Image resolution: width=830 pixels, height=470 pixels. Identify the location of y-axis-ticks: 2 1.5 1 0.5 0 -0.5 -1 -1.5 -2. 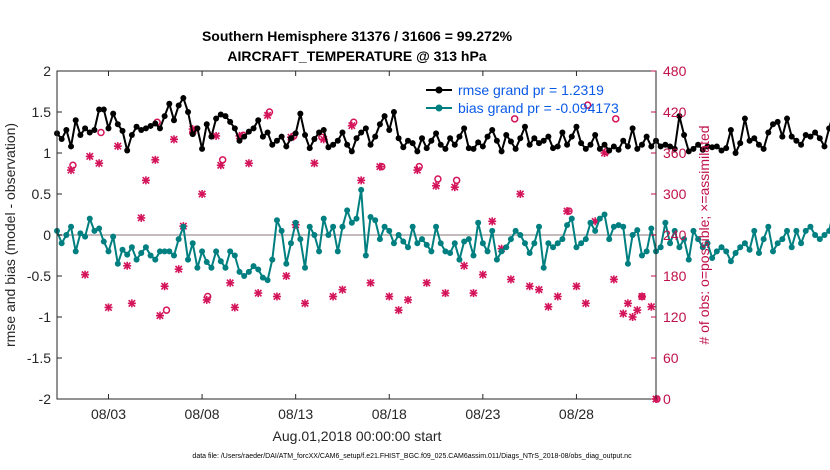
(44, 235).